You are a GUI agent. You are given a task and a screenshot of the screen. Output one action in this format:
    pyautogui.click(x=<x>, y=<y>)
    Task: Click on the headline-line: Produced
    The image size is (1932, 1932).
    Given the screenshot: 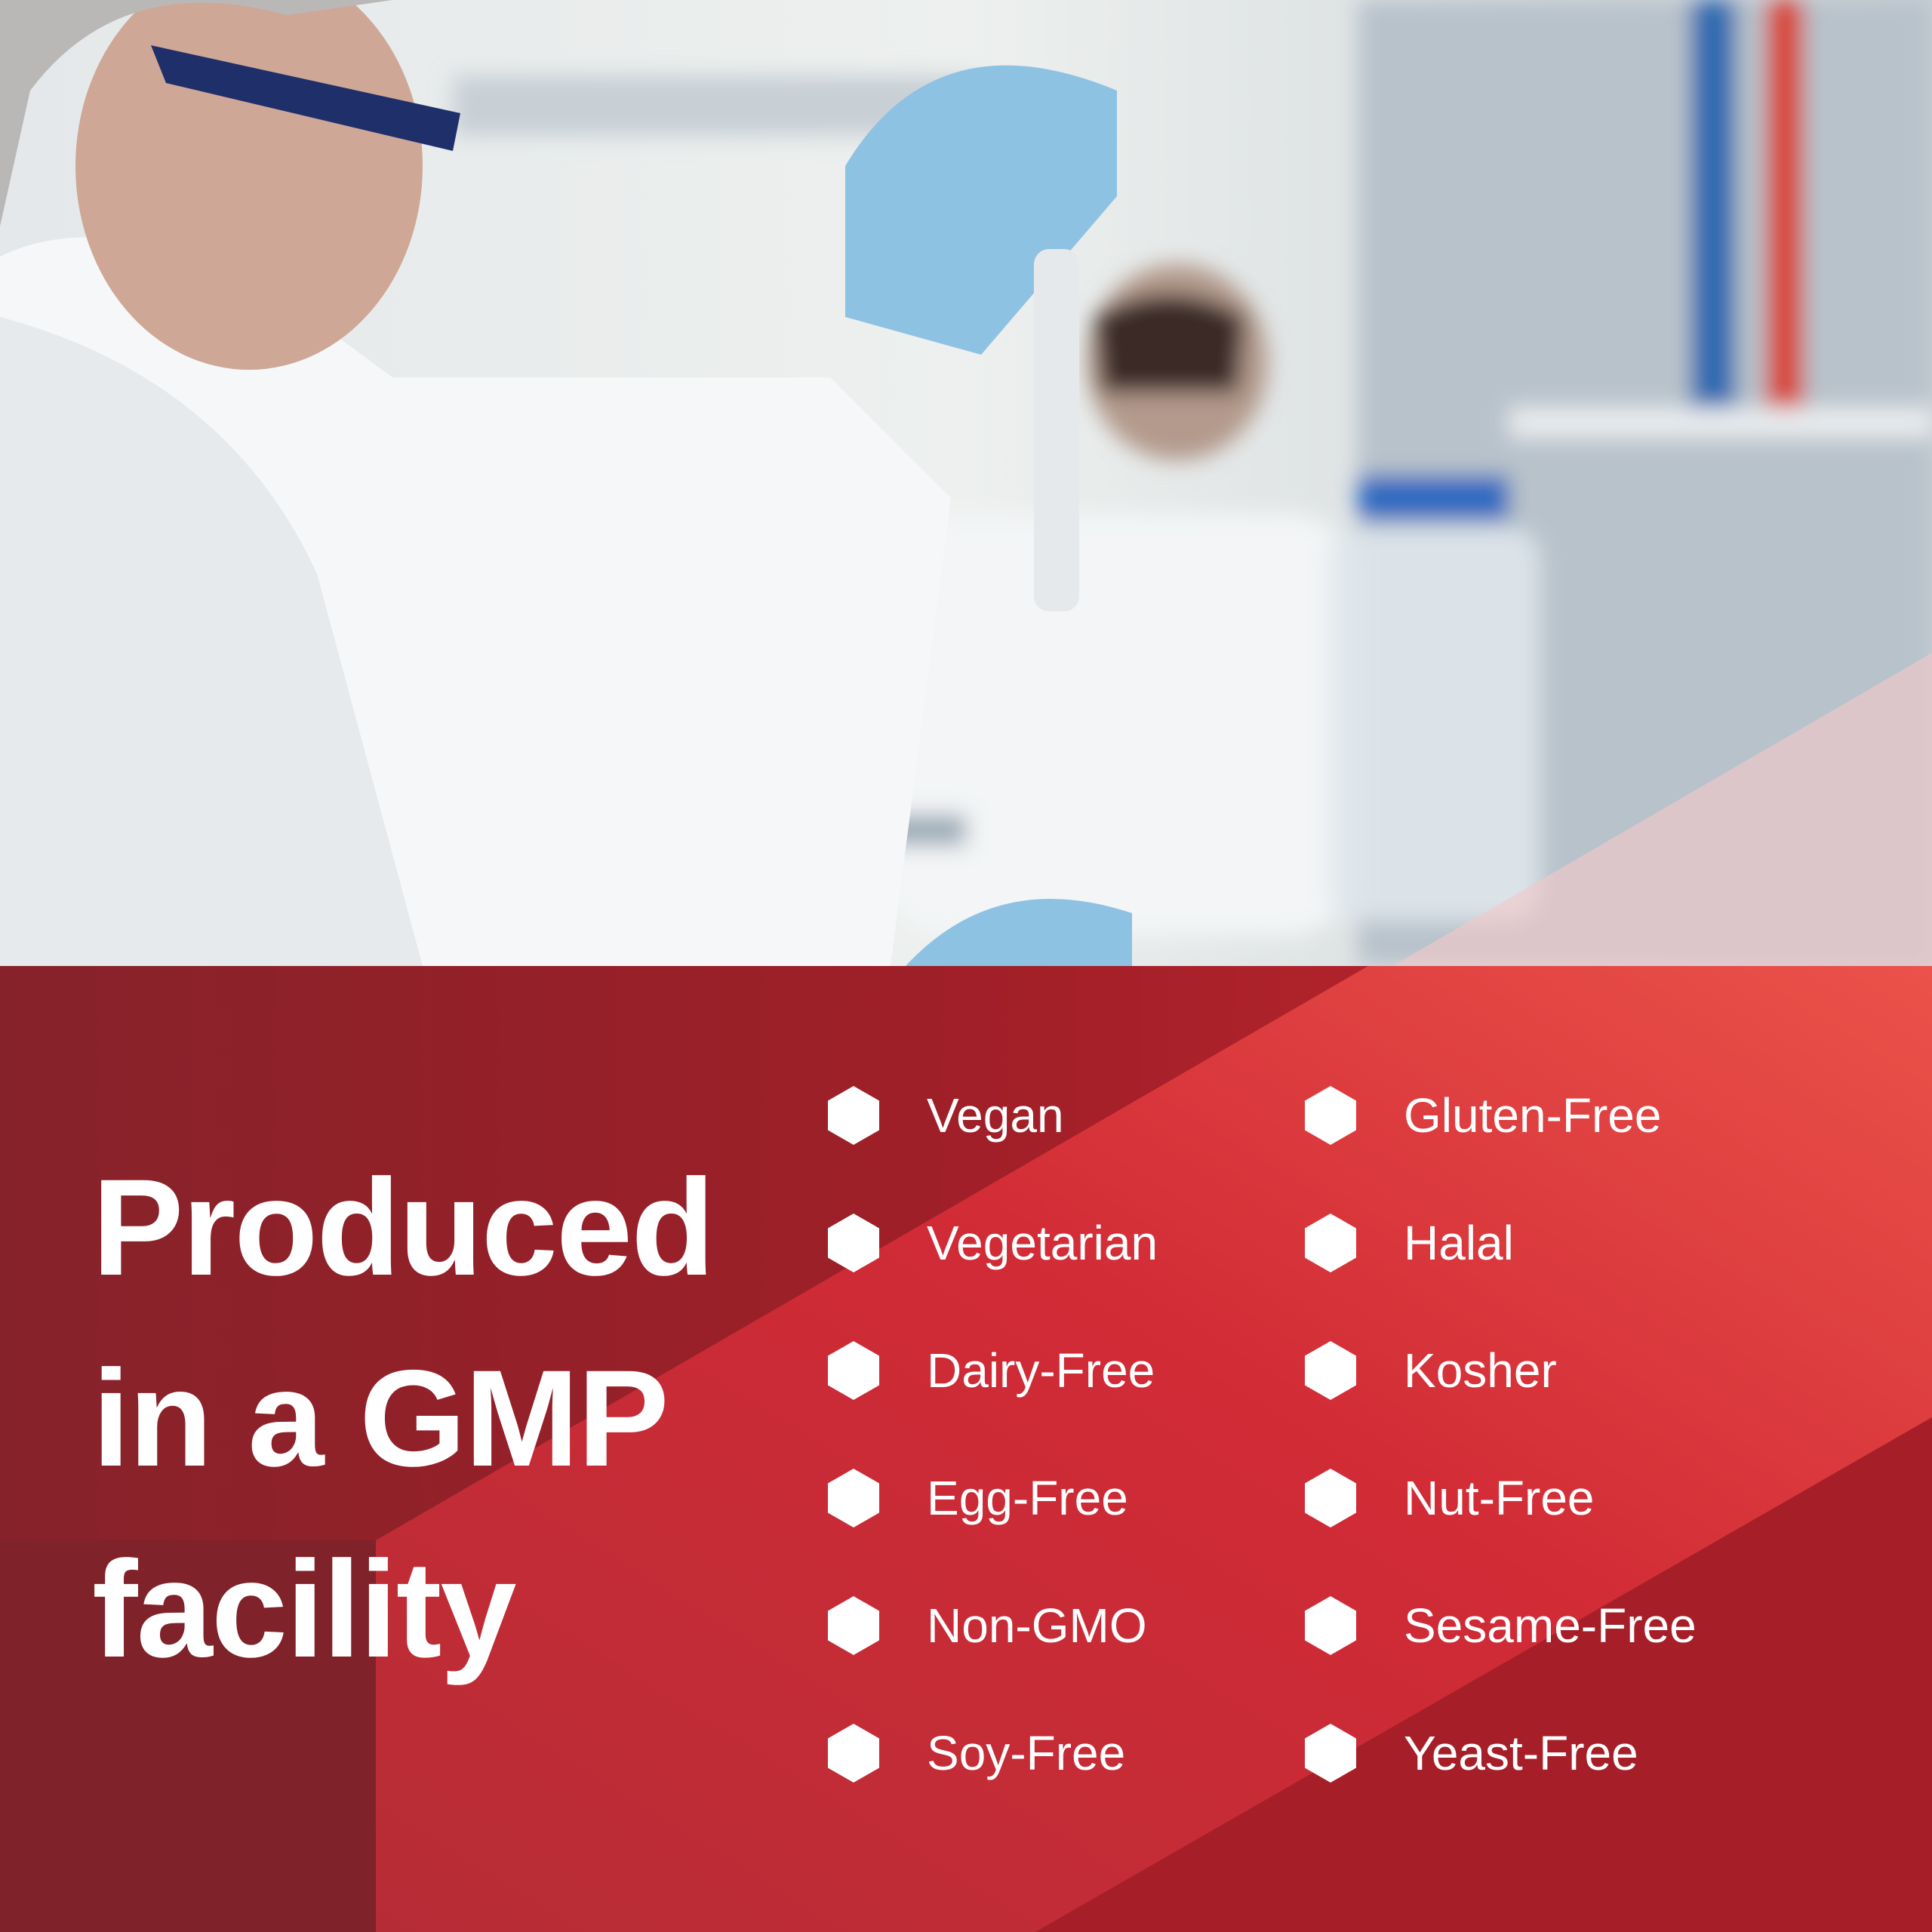 What is the action you would take?
    pyautogui.click(x=403, y=1227)
    